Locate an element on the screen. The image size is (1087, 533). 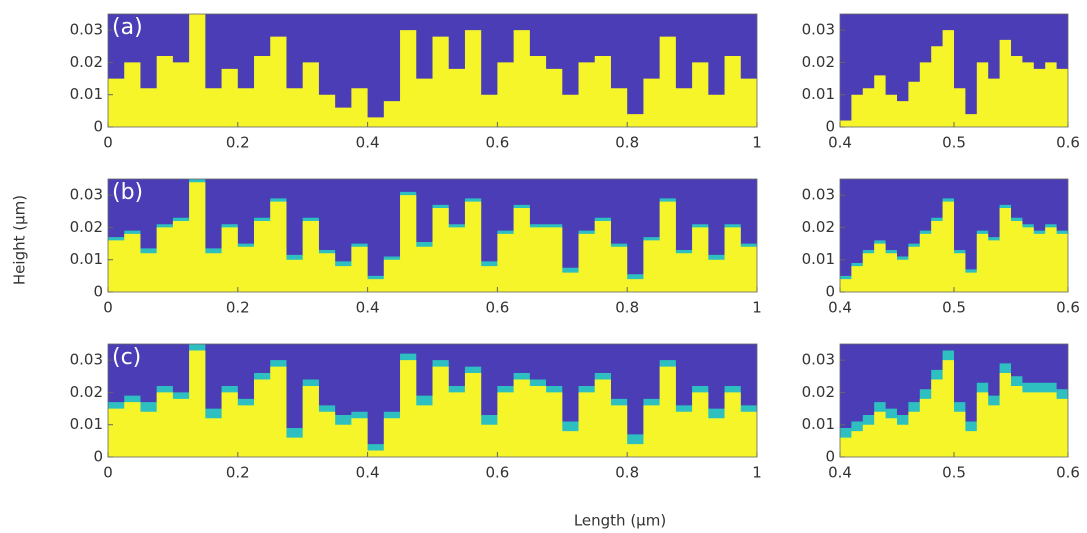
panel-label: (b) is located at coordinates (127, 192).